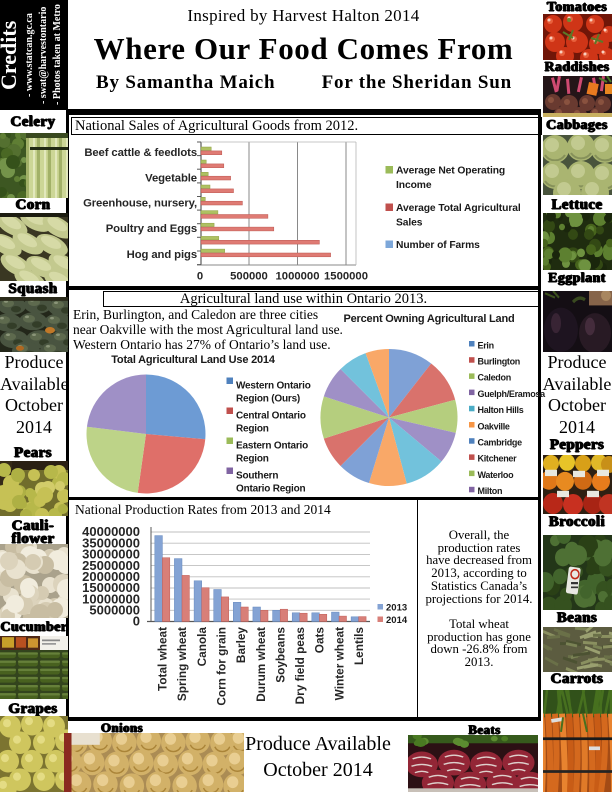 The height and width of the screenshot is (792, 612). Describe the element at coordinates (280, 655) in the screenshot. I see `svg-text: Soybeans` at that location.